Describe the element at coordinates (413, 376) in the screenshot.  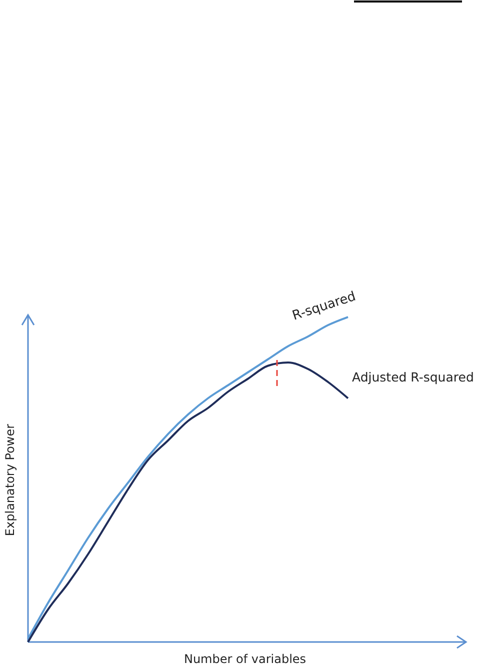
I see `series-label: Adjusted R-squared` at that location.